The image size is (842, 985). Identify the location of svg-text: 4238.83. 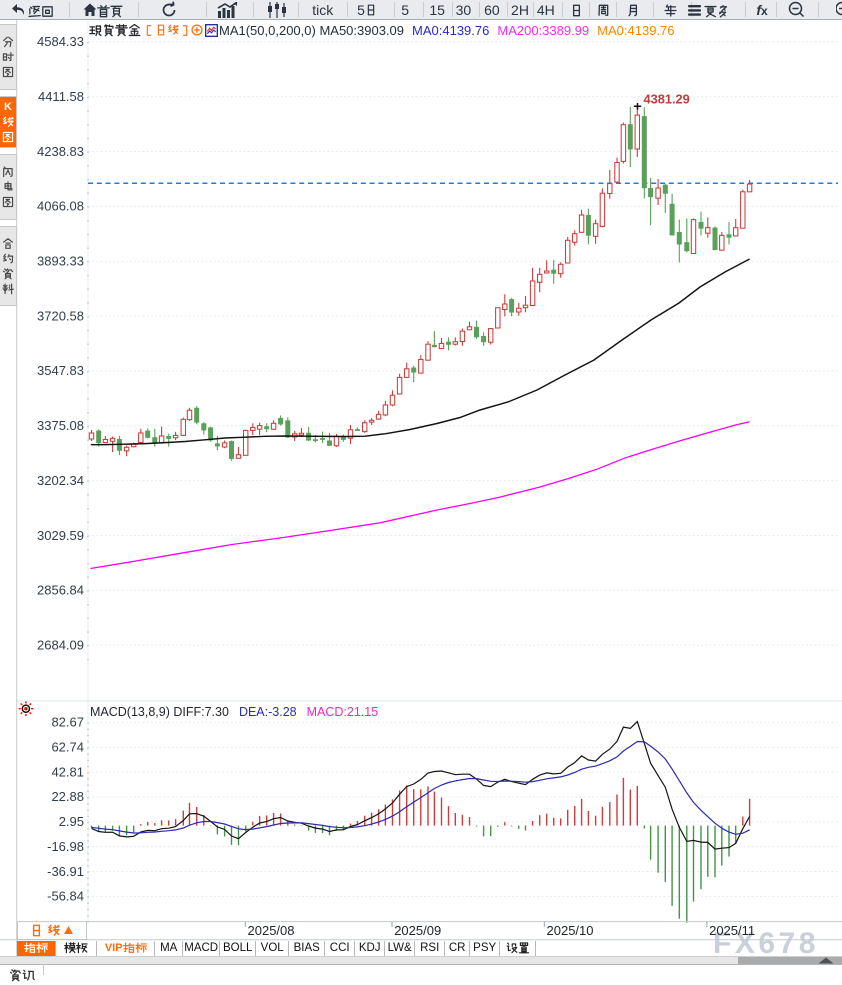
(60, 151).